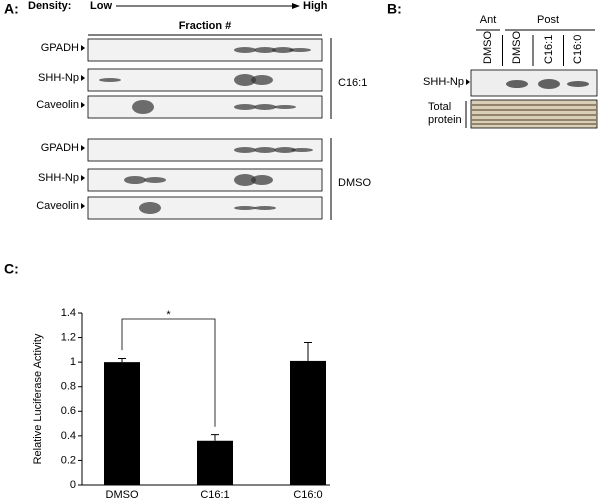 The image size is (600, 503). I want to click on lane-label: C16:0, so click(578, 49).